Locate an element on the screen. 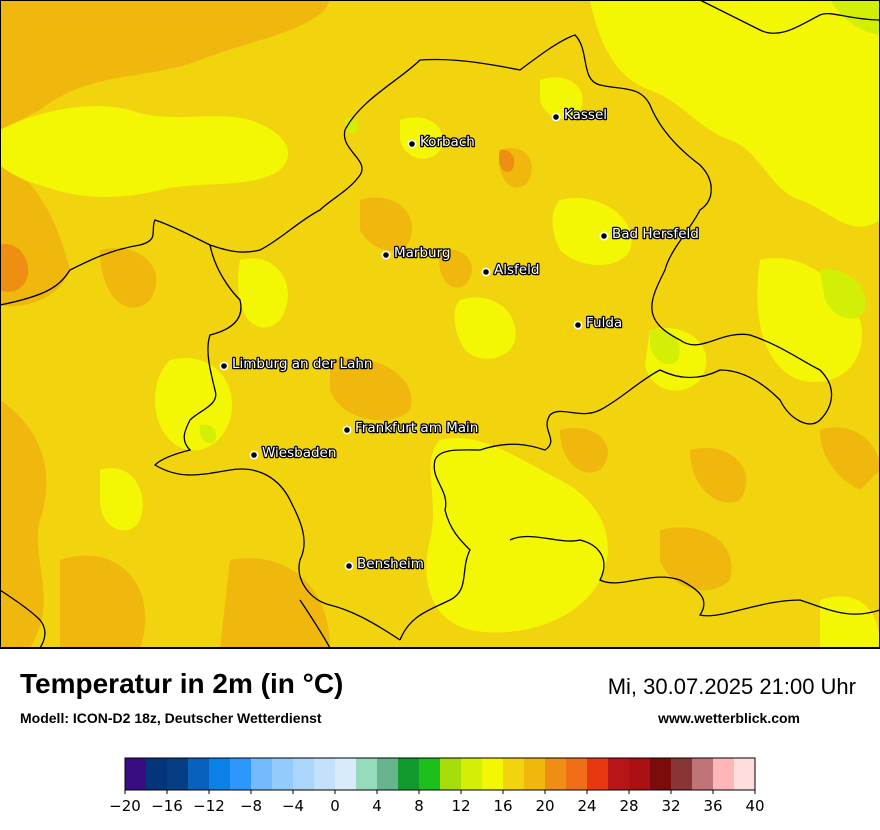 The width and height of the screenshot is (880, 830). city-fulda: Fulda is located at coordinates (598, 323).